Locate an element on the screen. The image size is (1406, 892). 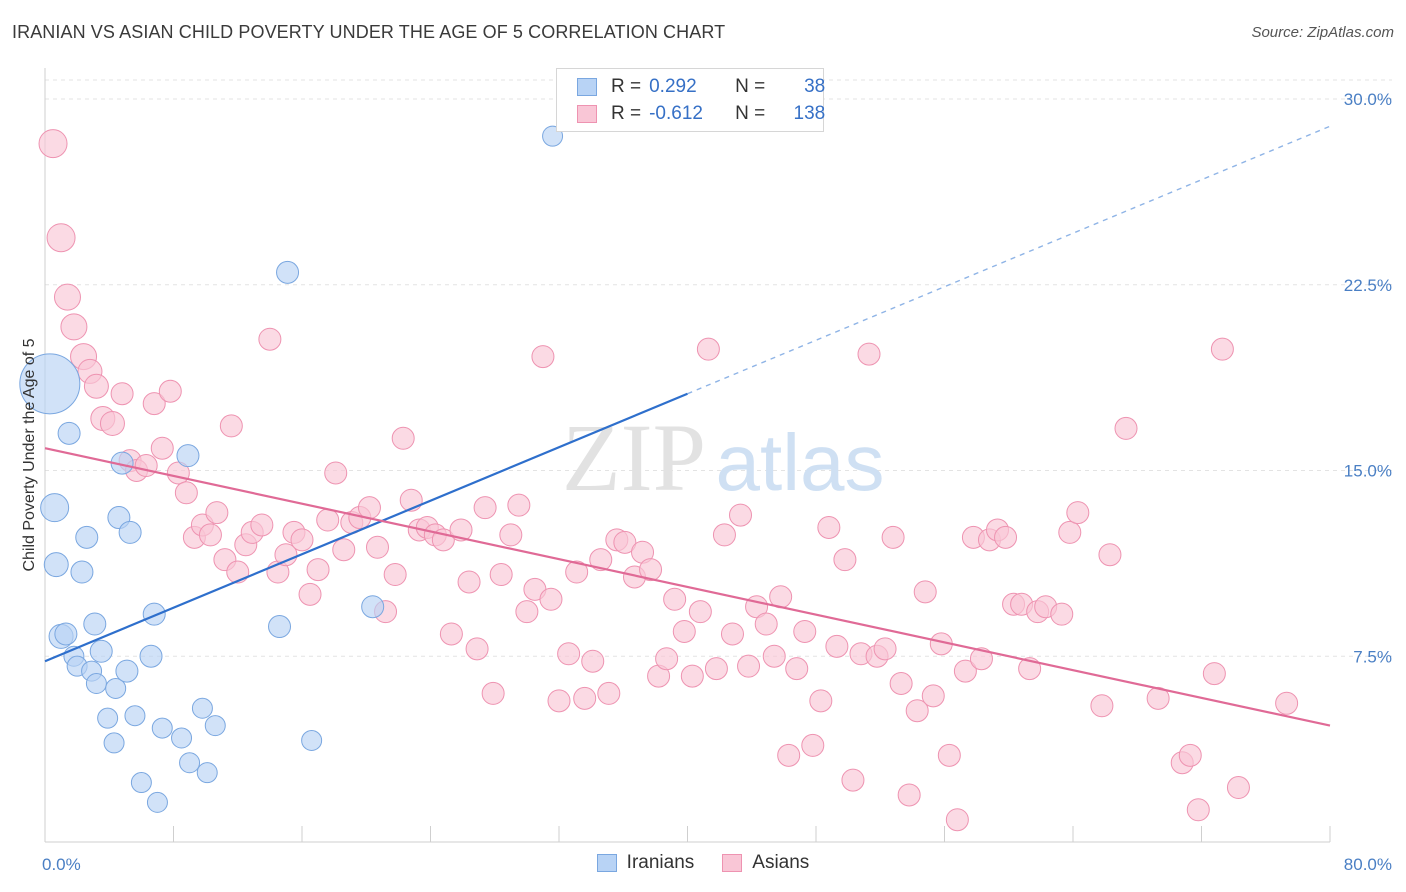
legend-row-iranians: R = 0.292 N = 38 is located at coordinates (701, 87).